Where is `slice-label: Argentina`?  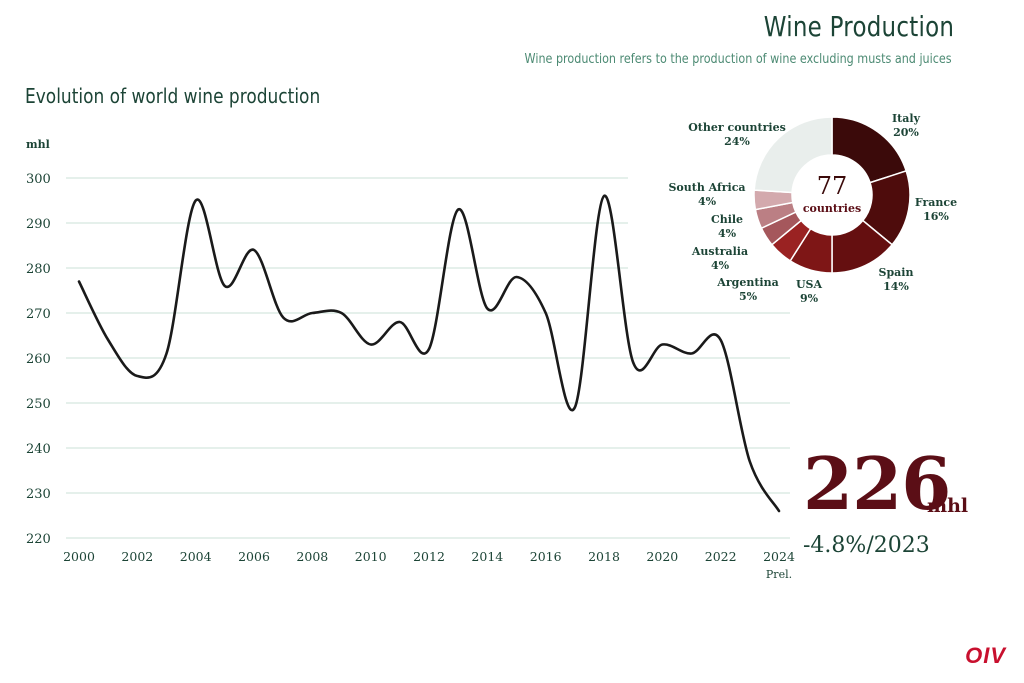 slice-label: Argentina is located at coordinates (747, 282).